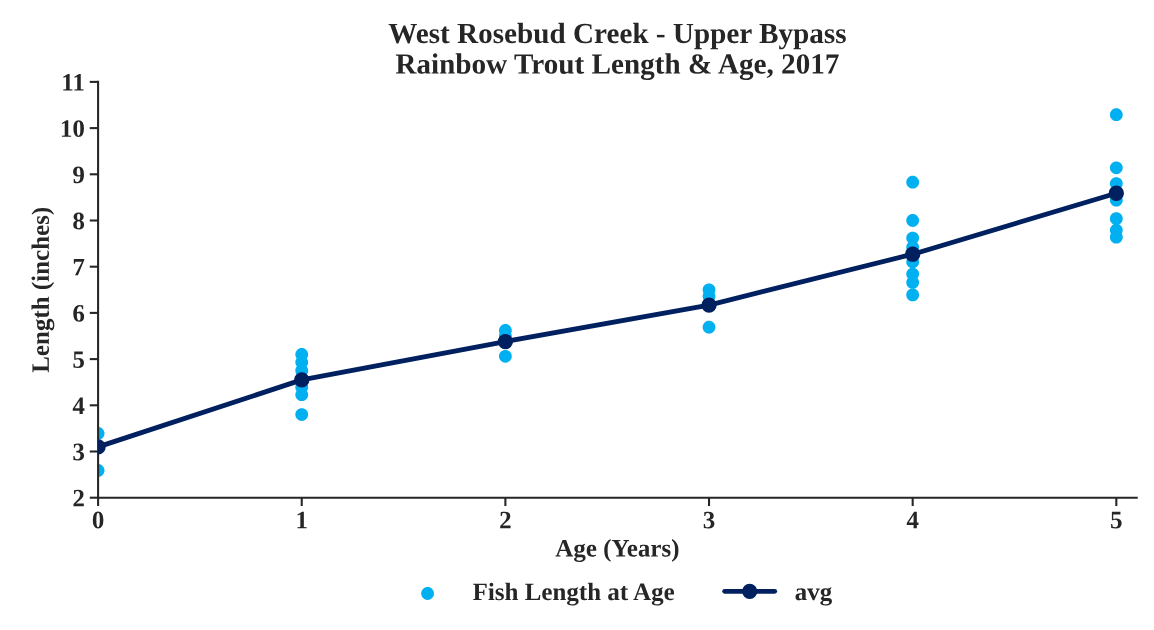 This screenshot has height=630, width=1154. Describe the element at coordinates (709, 520) in the screenshot. I see `x-tick-label: 3` at that location.